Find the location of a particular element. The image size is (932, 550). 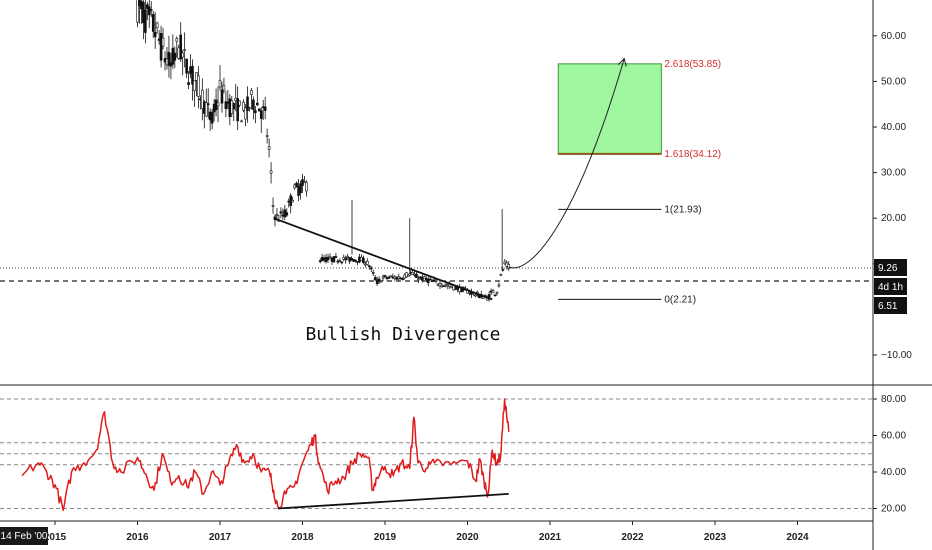

fib-target-zone is located at coordinates (609, 109).